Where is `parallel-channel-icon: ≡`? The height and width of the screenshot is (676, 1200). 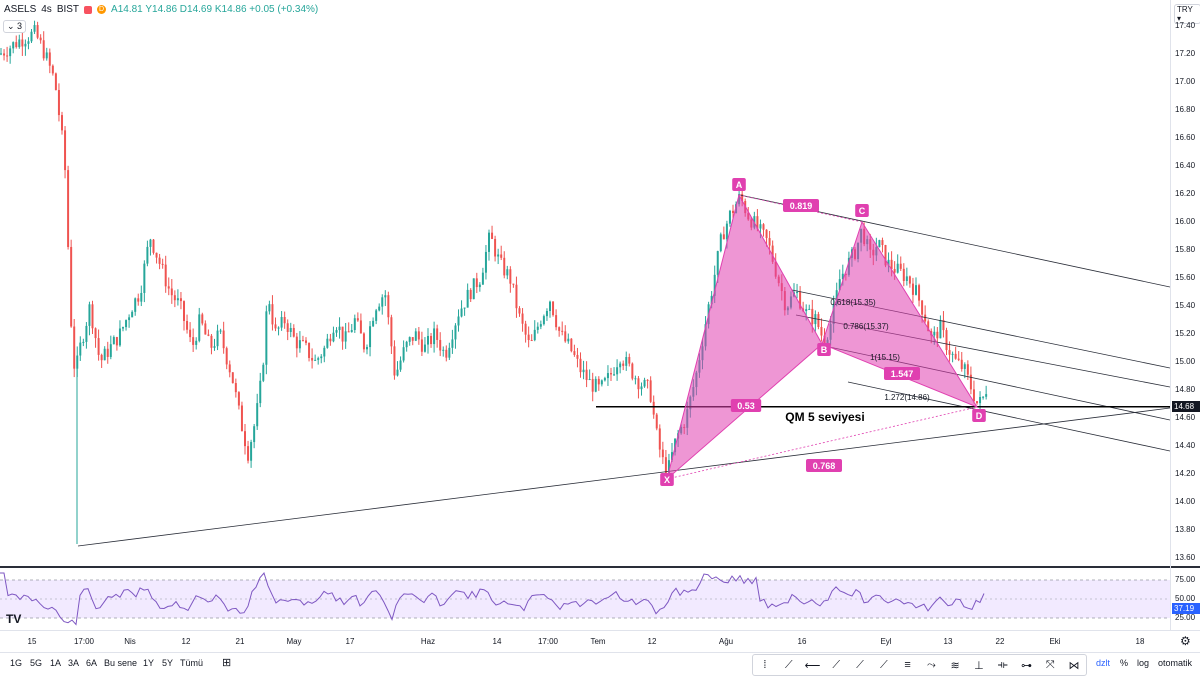 parallel-channel-icon: ≡ is located at coordinates (907, 665).